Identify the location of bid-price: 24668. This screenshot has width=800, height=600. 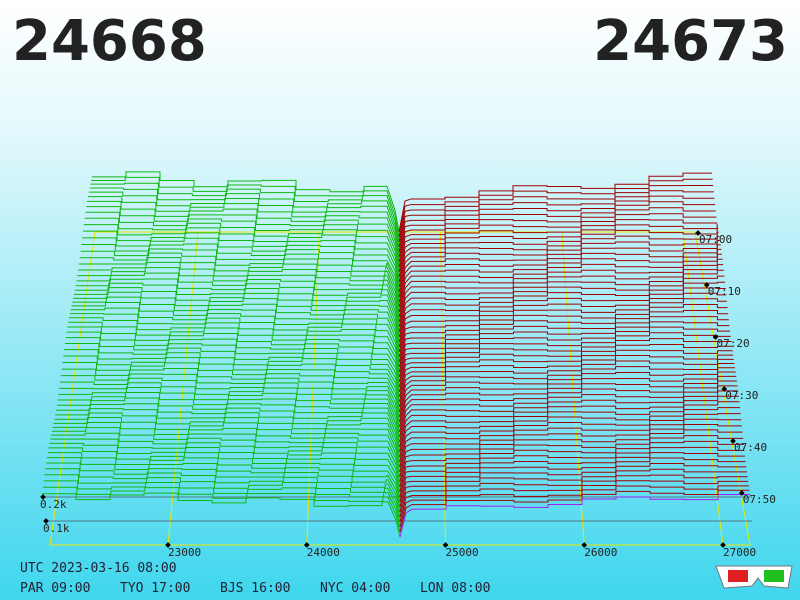
(109, 41).